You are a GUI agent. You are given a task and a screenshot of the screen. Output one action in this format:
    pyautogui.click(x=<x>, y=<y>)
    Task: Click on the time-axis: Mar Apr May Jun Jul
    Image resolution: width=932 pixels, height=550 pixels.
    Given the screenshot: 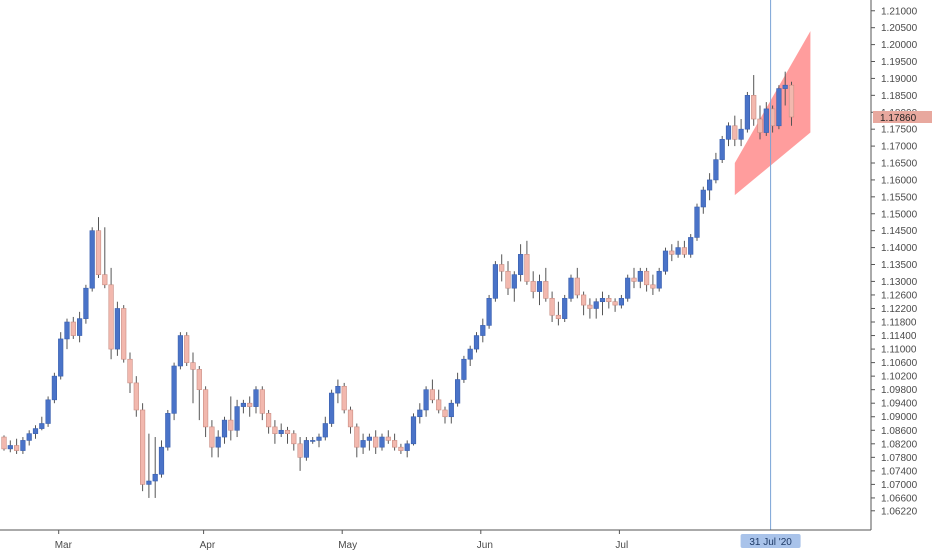 What is the action you would take?
    pyautogui.click(x=341, y=540)
    